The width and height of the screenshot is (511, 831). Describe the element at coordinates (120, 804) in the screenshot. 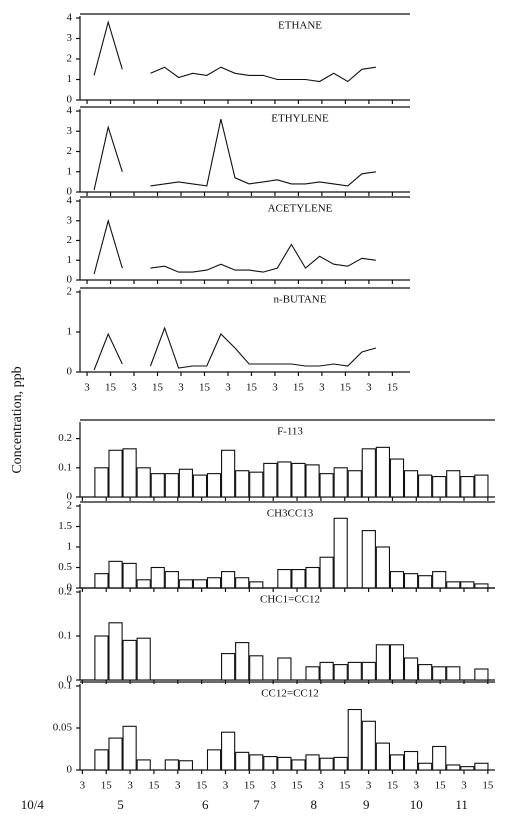

I see `month-label: 5` at that location.